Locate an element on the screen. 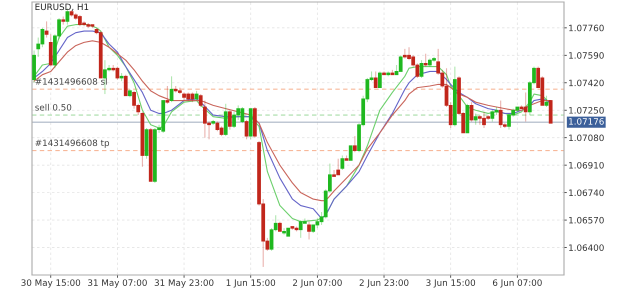 This screenshot has height=289, width=625. y-tick-label: 1.07590 is located at coordinates (586, 55).